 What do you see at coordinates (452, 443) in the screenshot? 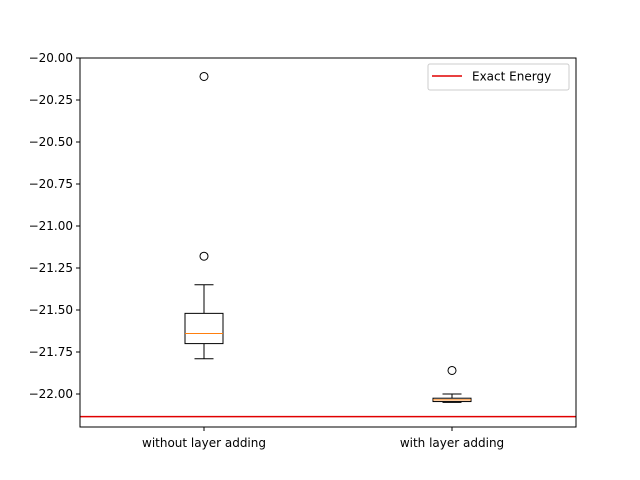
I see `x-tick-label: with layer adding` at bounding box center [452, 443].